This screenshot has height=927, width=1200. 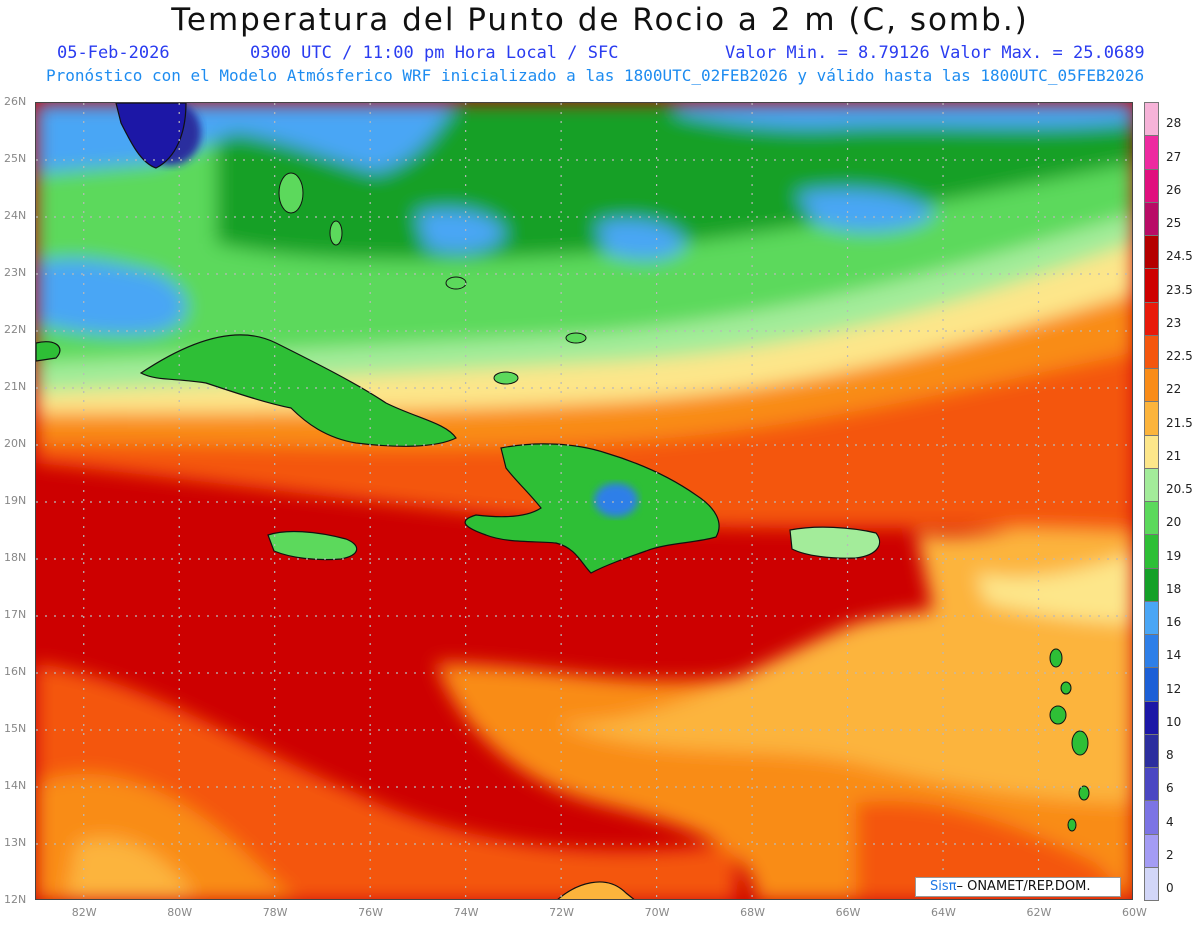 What do you see at coordinates (434, 53) in the screenshot?
I see `forecast-time: 0300 UTC / 11:00 pm Hora Local / SFC` at bounding box center [434, 53].